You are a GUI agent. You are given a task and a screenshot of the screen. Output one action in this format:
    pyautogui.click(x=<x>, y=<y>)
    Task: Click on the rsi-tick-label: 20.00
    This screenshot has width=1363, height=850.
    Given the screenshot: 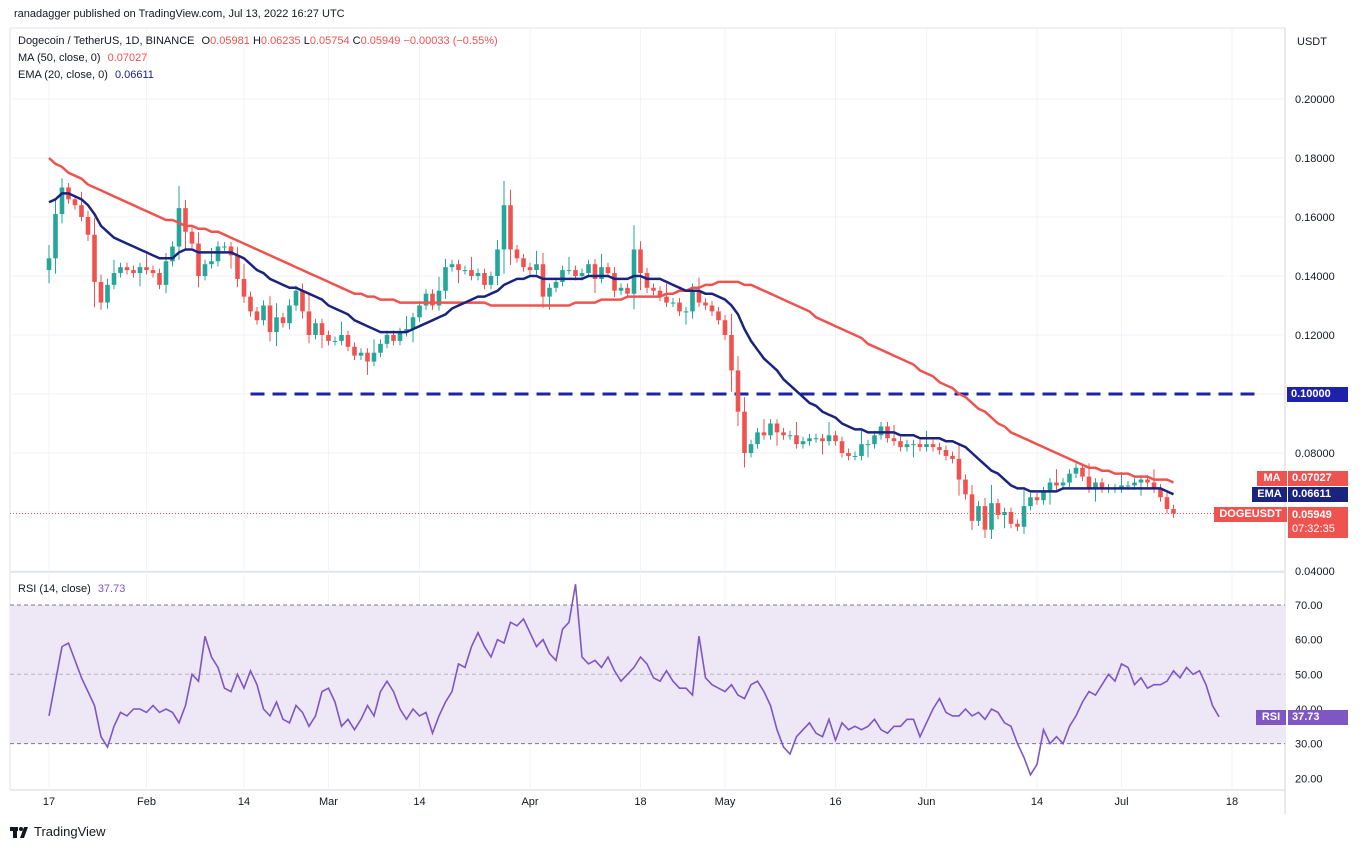 What is the action you would take?
    pyautogui.click(x=1309, y=779)
    